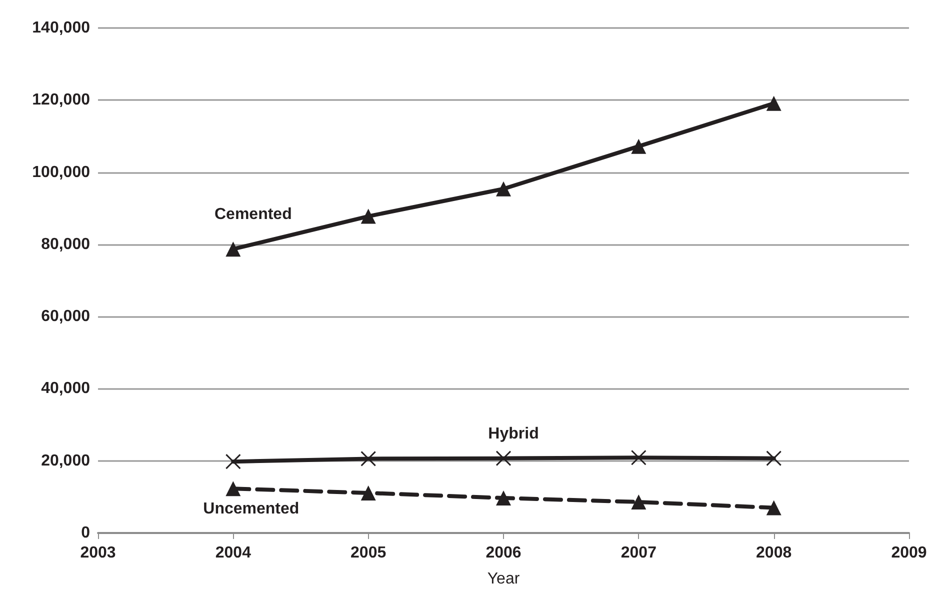 The image size is (942, 607). Describe the element at coordinates (61, 28) in the screenshot. I see `y-tick-label: 140,000` at that location.